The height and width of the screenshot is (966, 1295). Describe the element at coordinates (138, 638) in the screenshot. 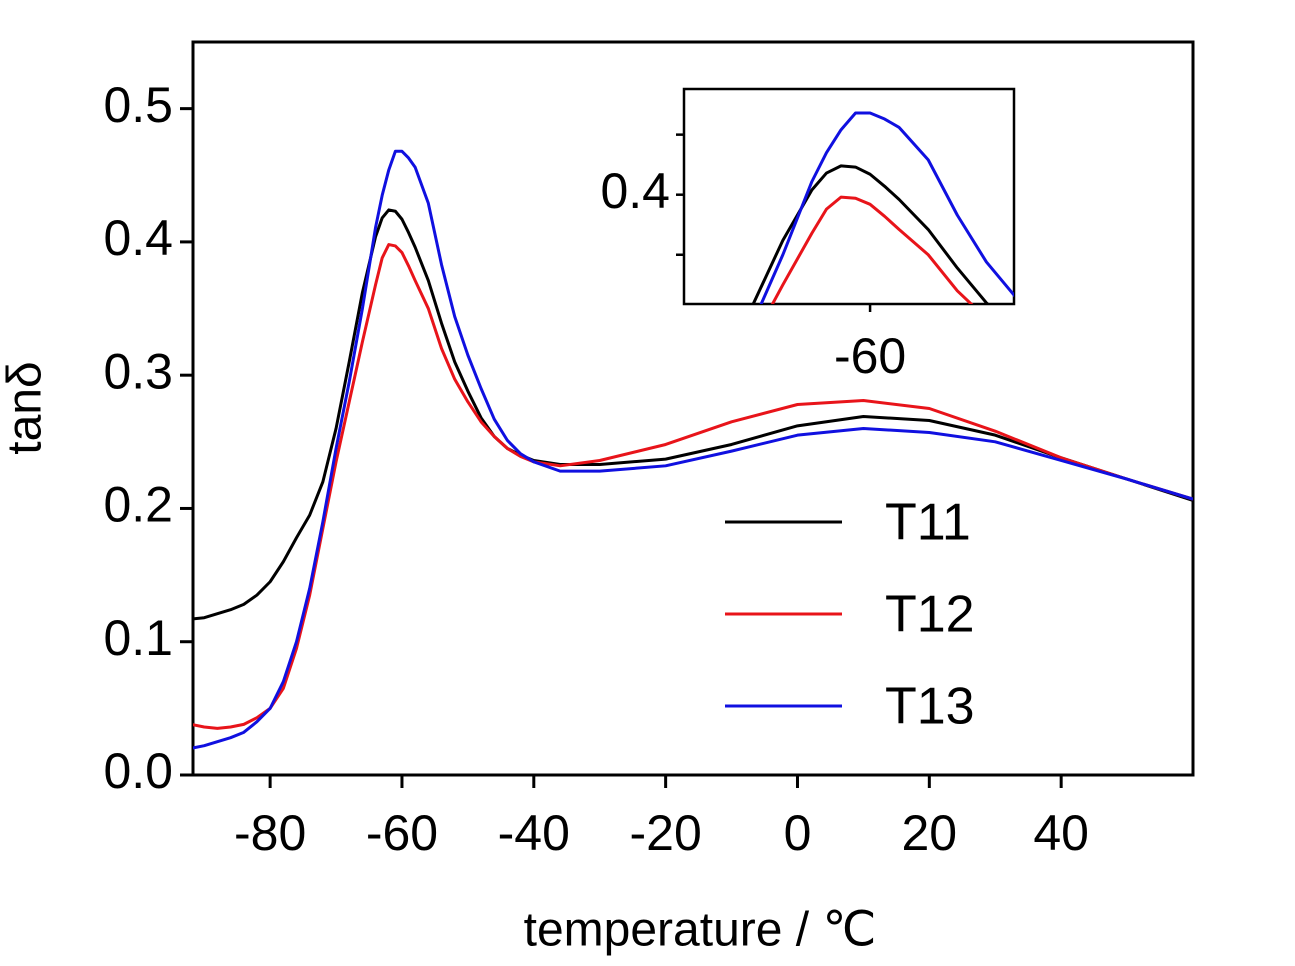

I see `y-tick-label: 0.1` at that location.